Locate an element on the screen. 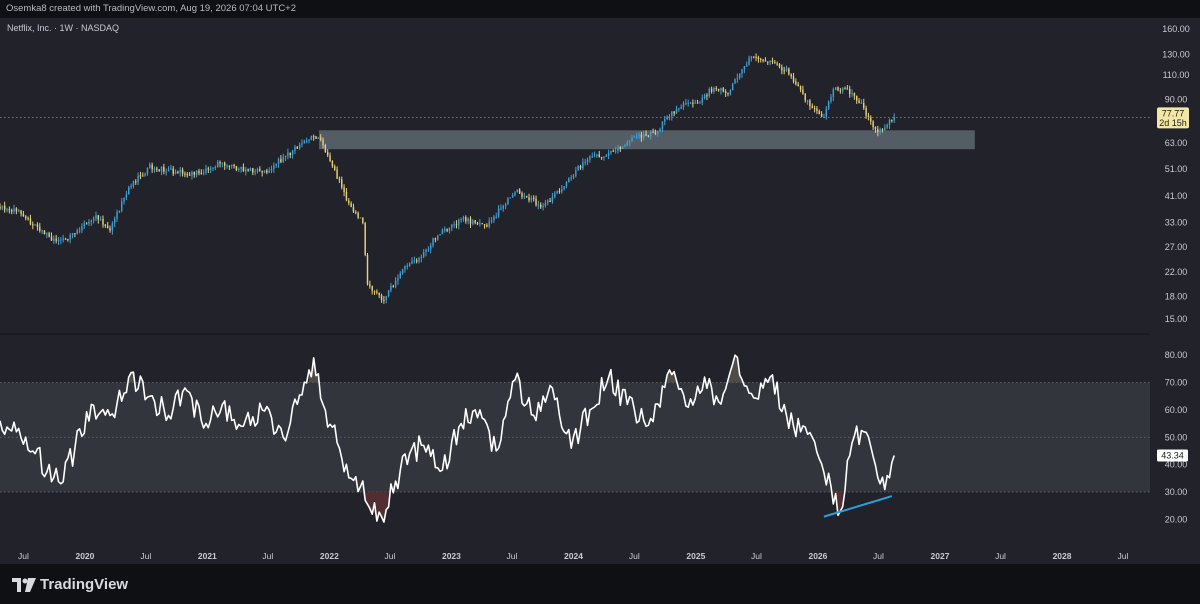  rsi-tick-label: 30.00 is located at coordinates (1176, 492).